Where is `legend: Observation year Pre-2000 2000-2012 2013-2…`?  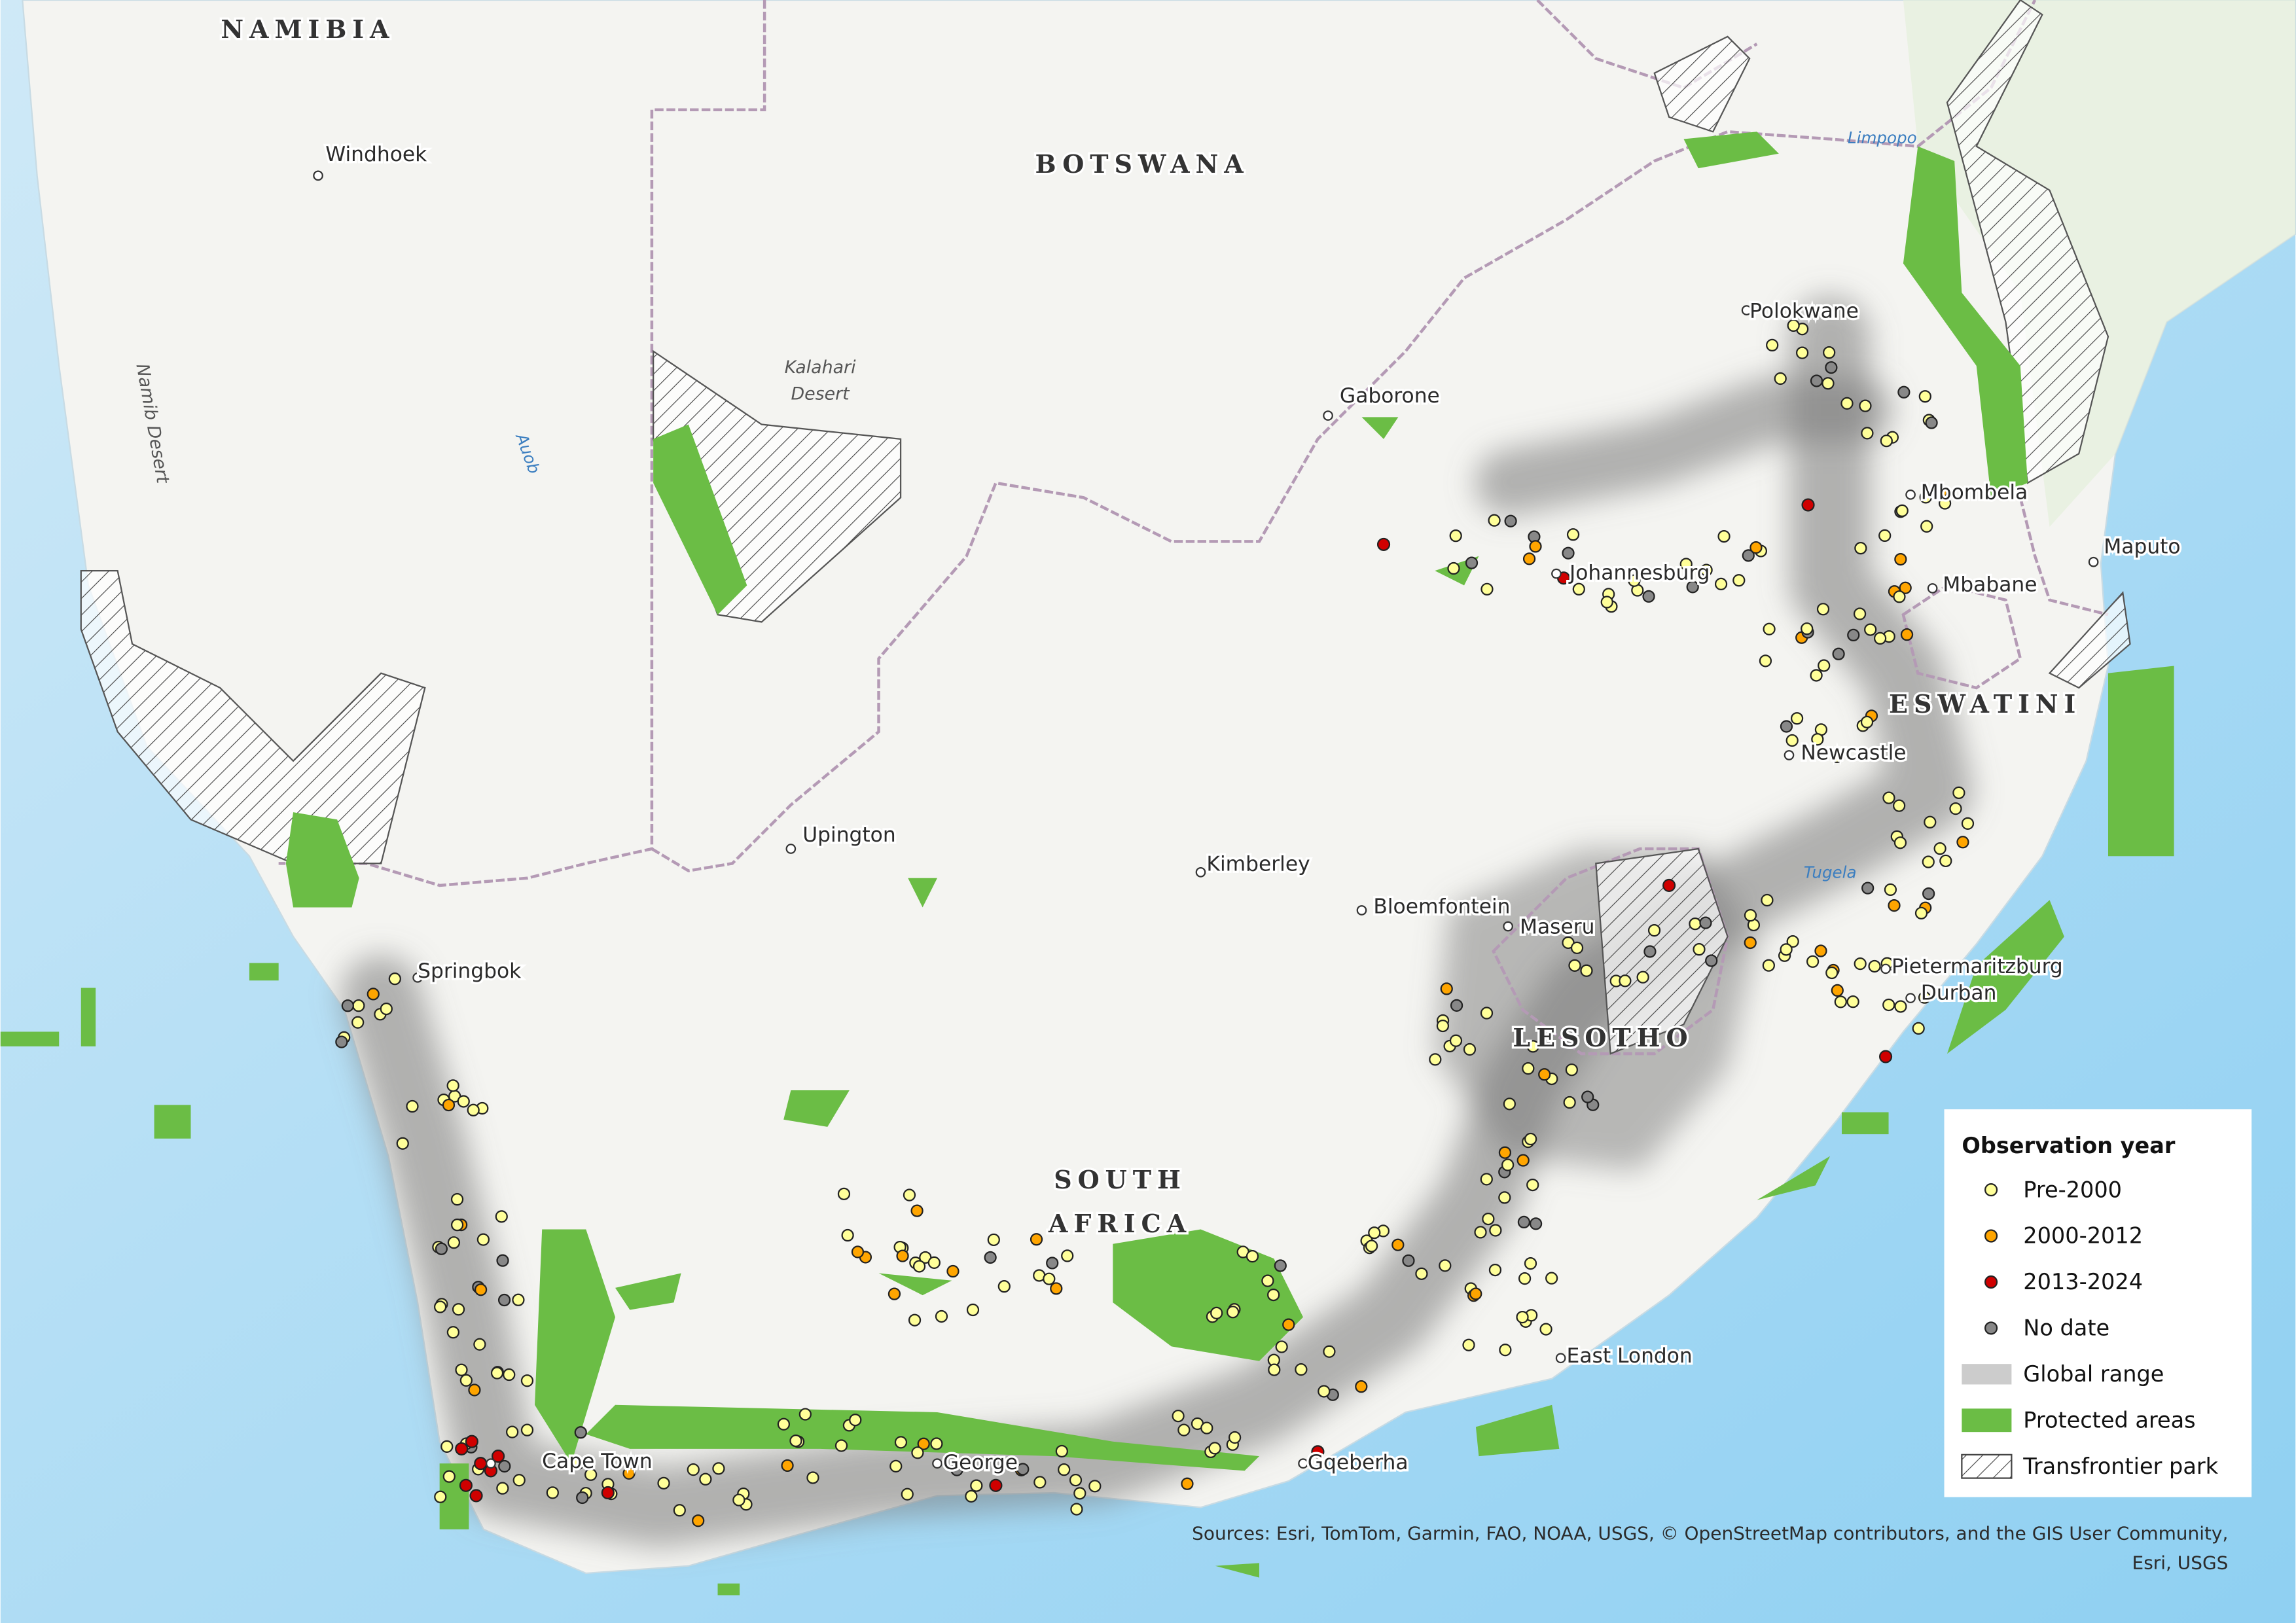
legend: Observation year Pre-2000 2000-2012 2013-2… is located at coordinates (2098, 1303).